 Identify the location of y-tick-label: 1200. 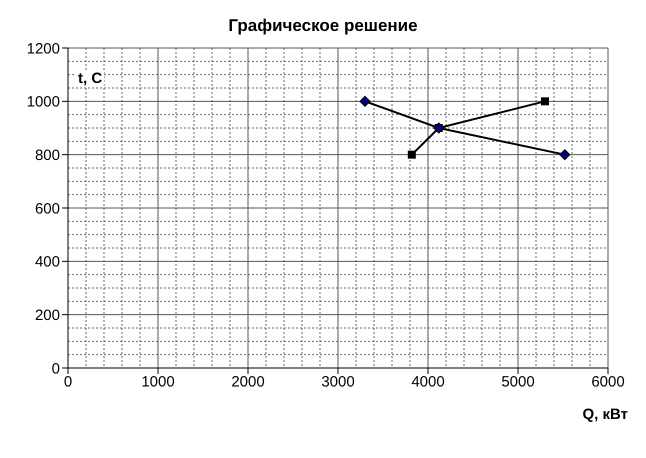
(43, 49).